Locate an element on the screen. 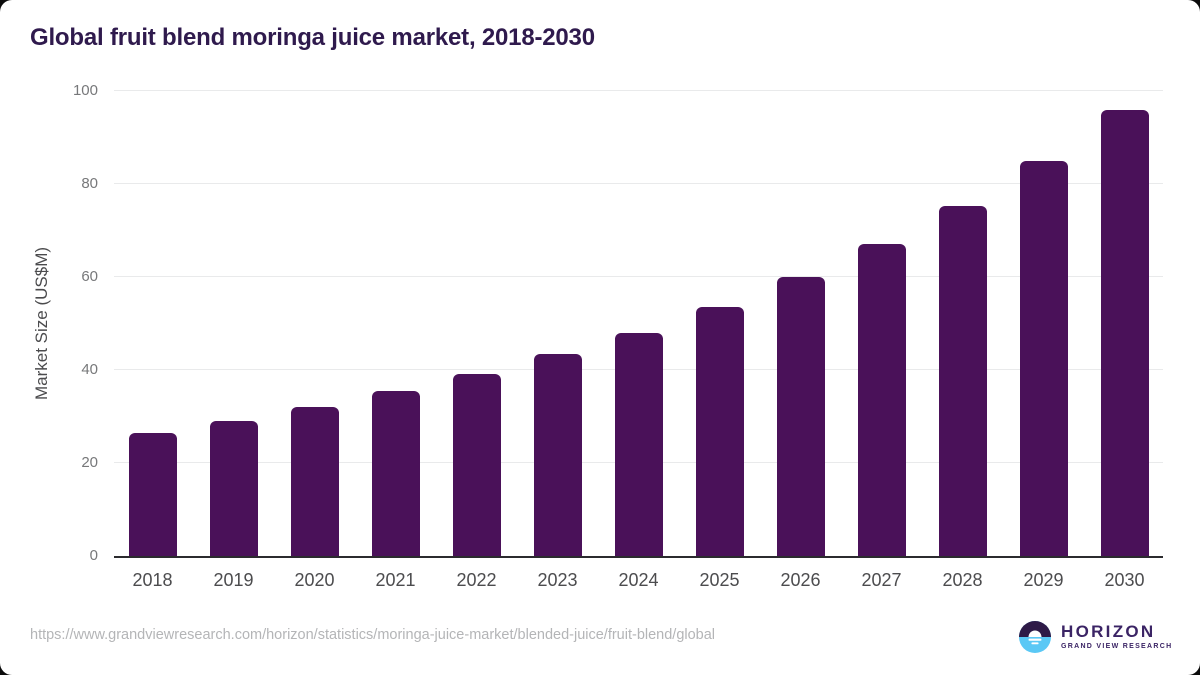  bar-column: 2018 is located at coordinates (152, 340).